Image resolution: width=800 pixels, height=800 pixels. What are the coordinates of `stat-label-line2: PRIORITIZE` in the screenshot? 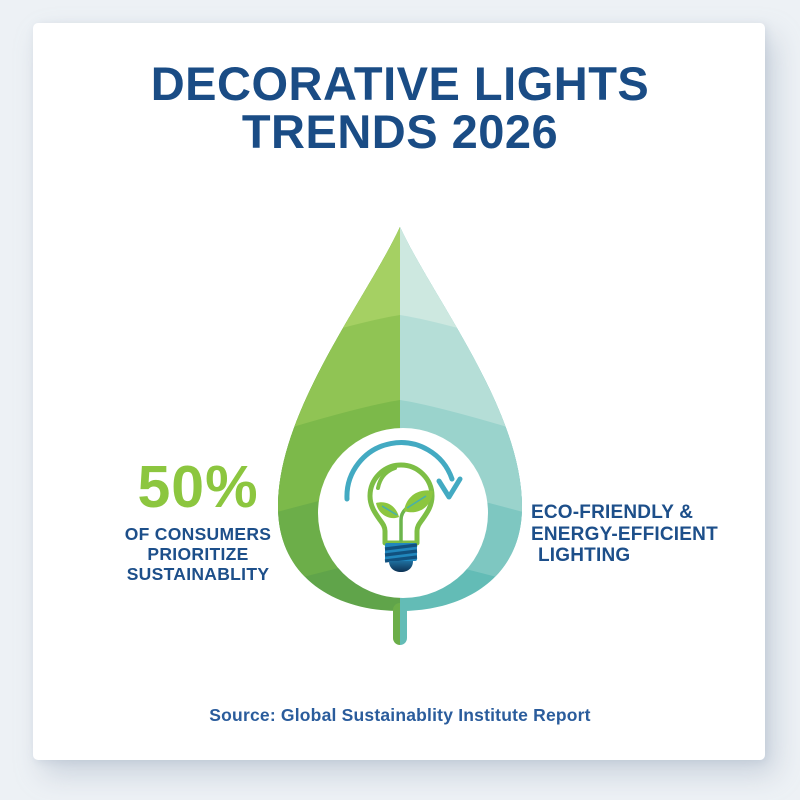 It's located at (198, 554).